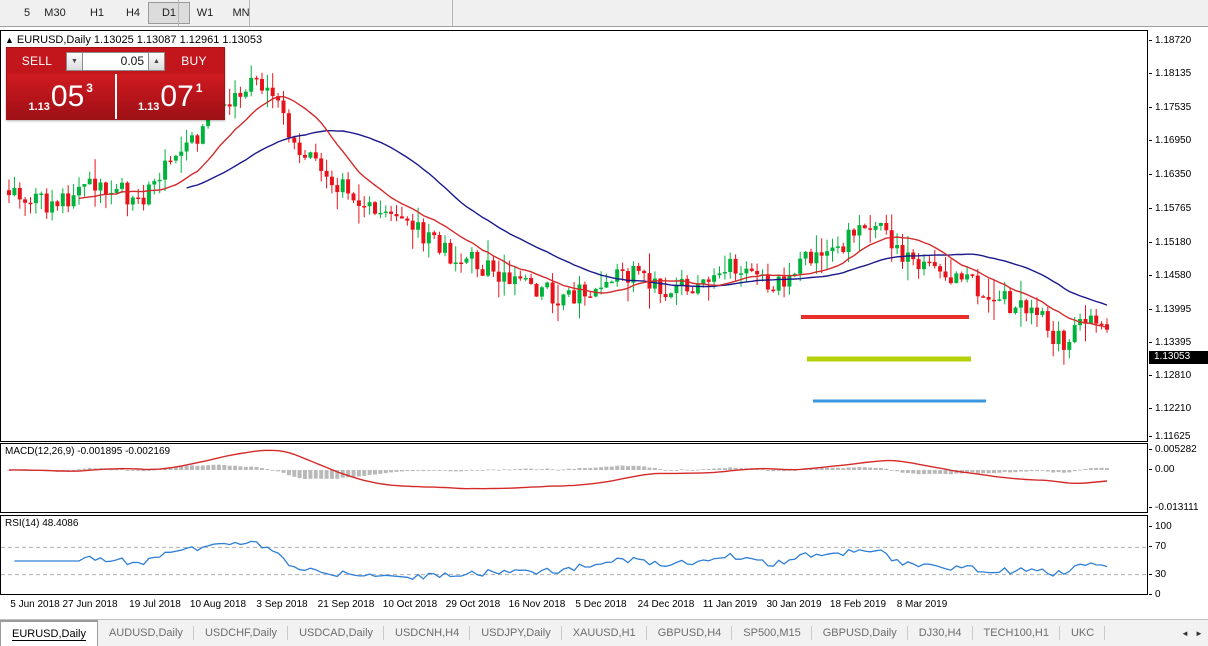 The width and height of the screenshot is (1208, 646). Describe the element at coordinates (67, 96) in the screenshot. I see `sell-price-big: 05` at that location.